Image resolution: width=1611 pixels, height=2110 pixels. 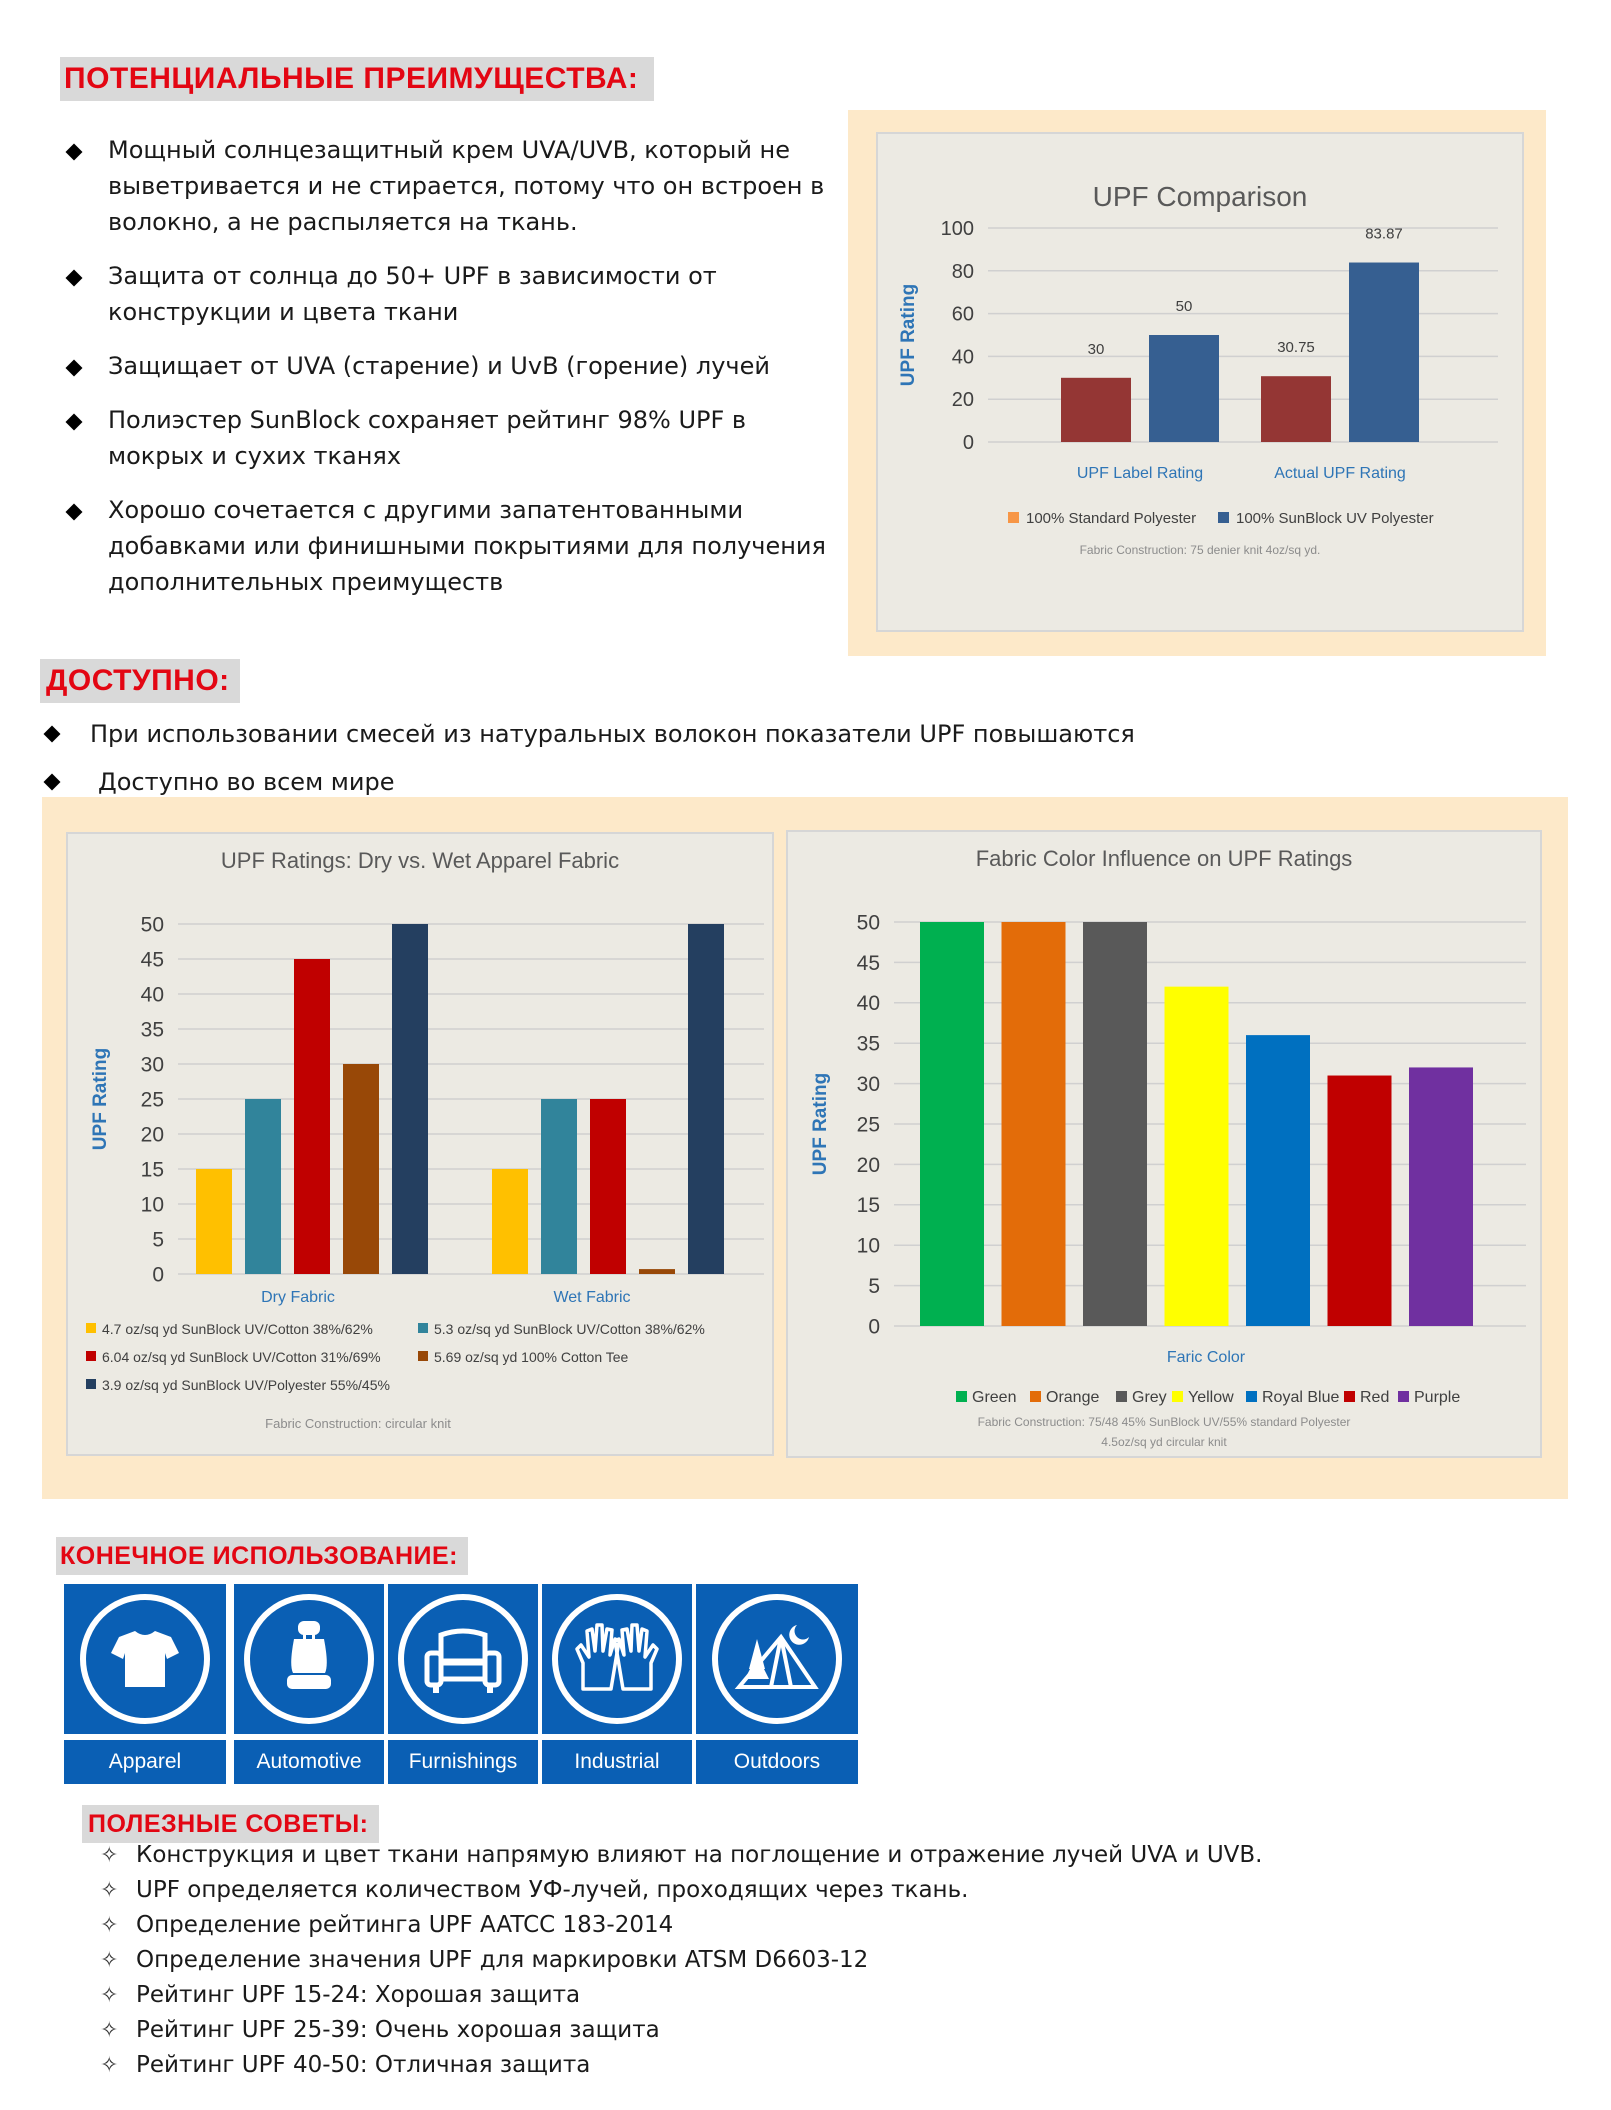 I want to click on tip-item: ✧ Рейтинг UPF 25-39: Очень хорошая защита, so click(x=681, y=2030).